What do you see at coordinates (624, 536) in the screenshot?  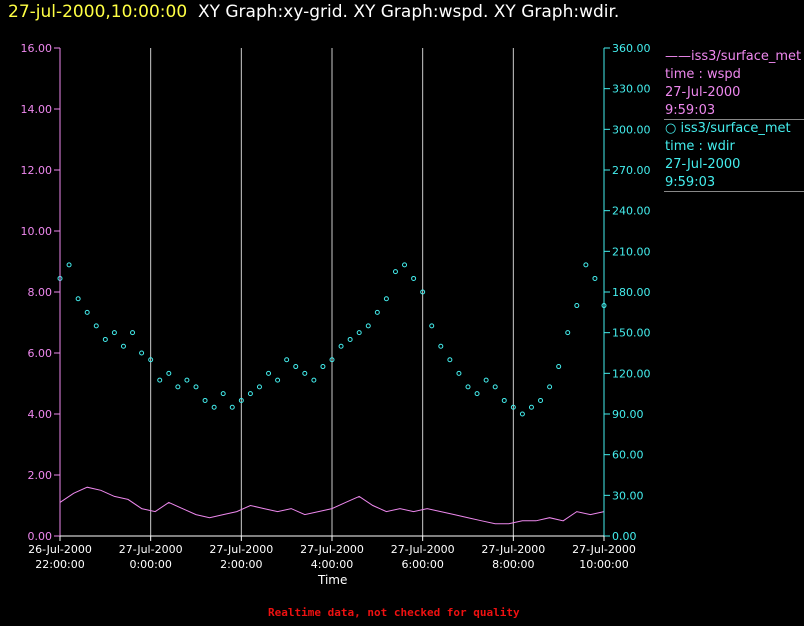 I see `y-right-tick-label: 0.00` at bounding box center [624, 536].